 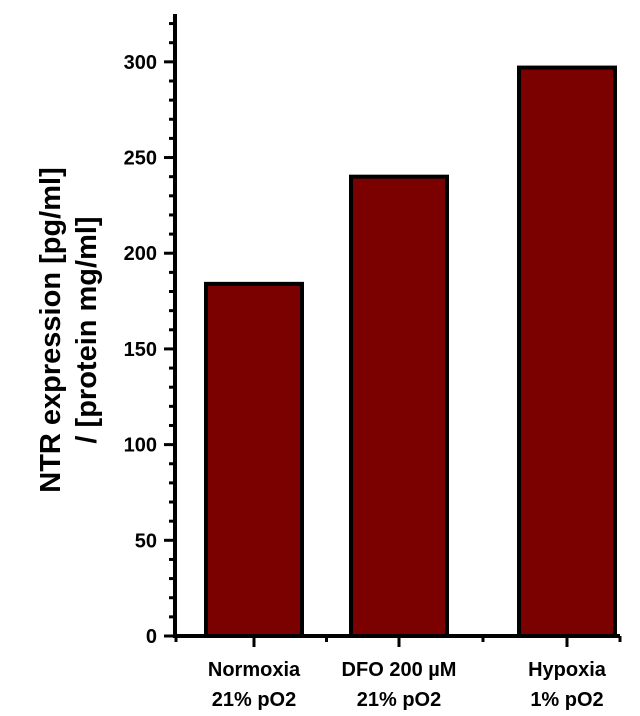 I want to click on y-axis-title: NTR expression [pg/ml] / [protein mg/ml], so click(x=69, y=330).